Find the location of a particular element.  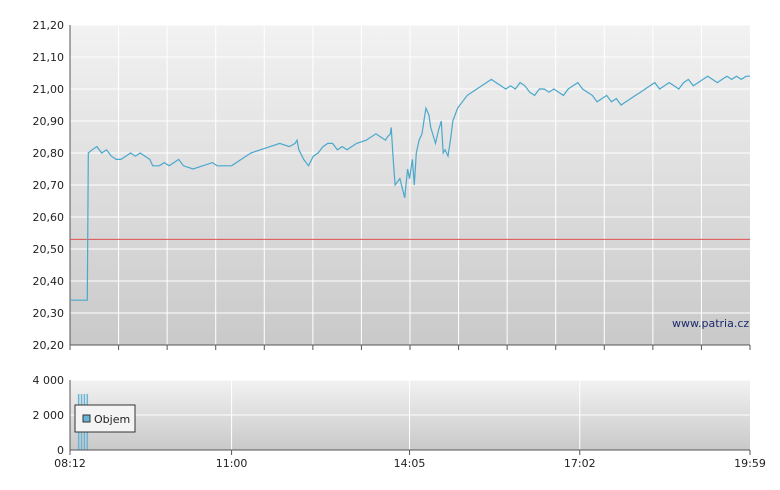

price-y-tick-label: 20,90 is located at coordinates (49, 121).